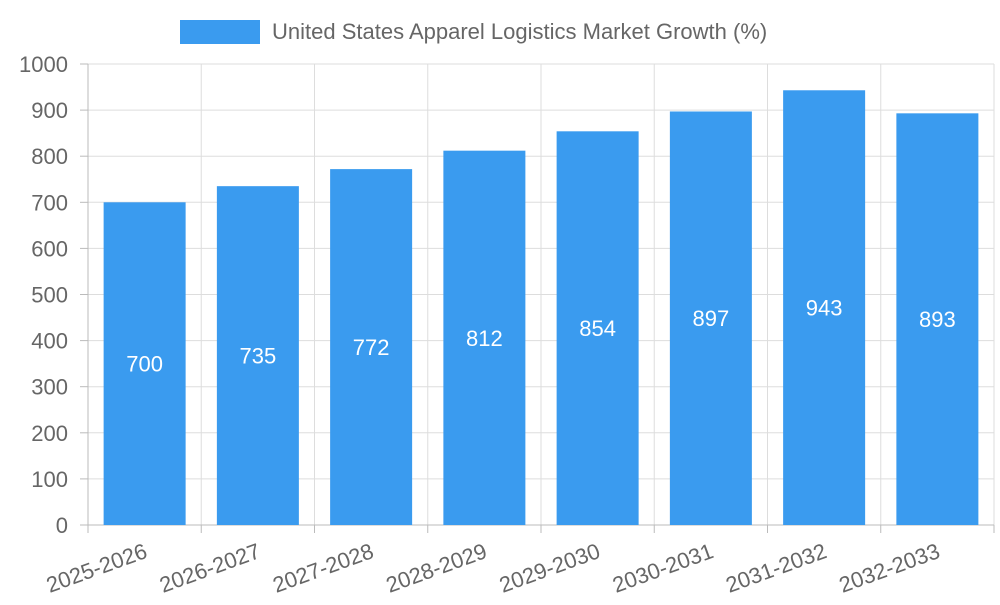 The height and width of the screenshot is (605, 1000). What do you see at coordinates (49, 295) in the screenshot?
I see `y-tick-label: 500` at bounding box center [49, 295].